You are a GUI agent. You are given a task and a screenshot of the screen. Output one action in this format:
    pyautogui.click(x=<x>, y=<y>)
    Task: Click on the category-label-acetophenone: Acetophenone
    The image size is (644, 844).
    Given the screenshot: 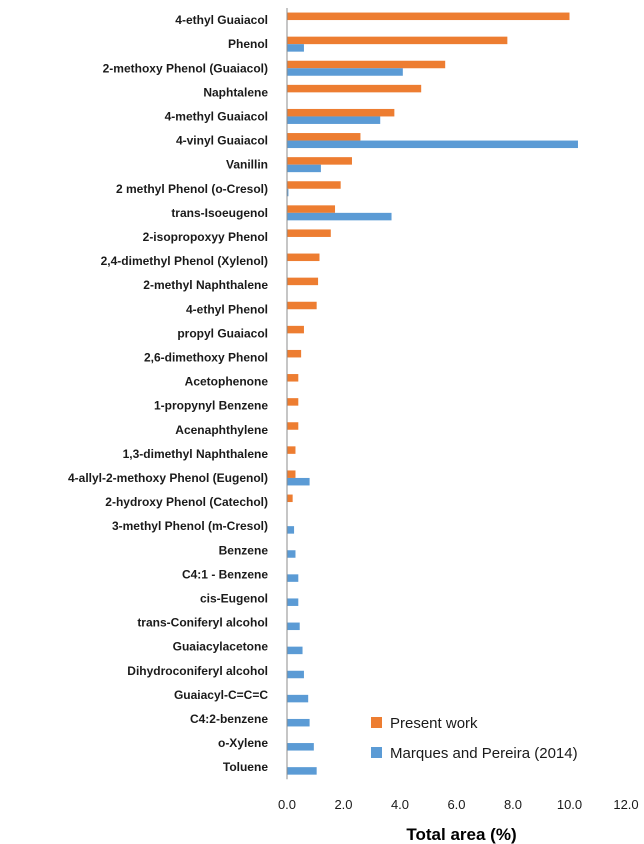 What is the action you would take?
    pyautogui.click(x=227, y=382)
    